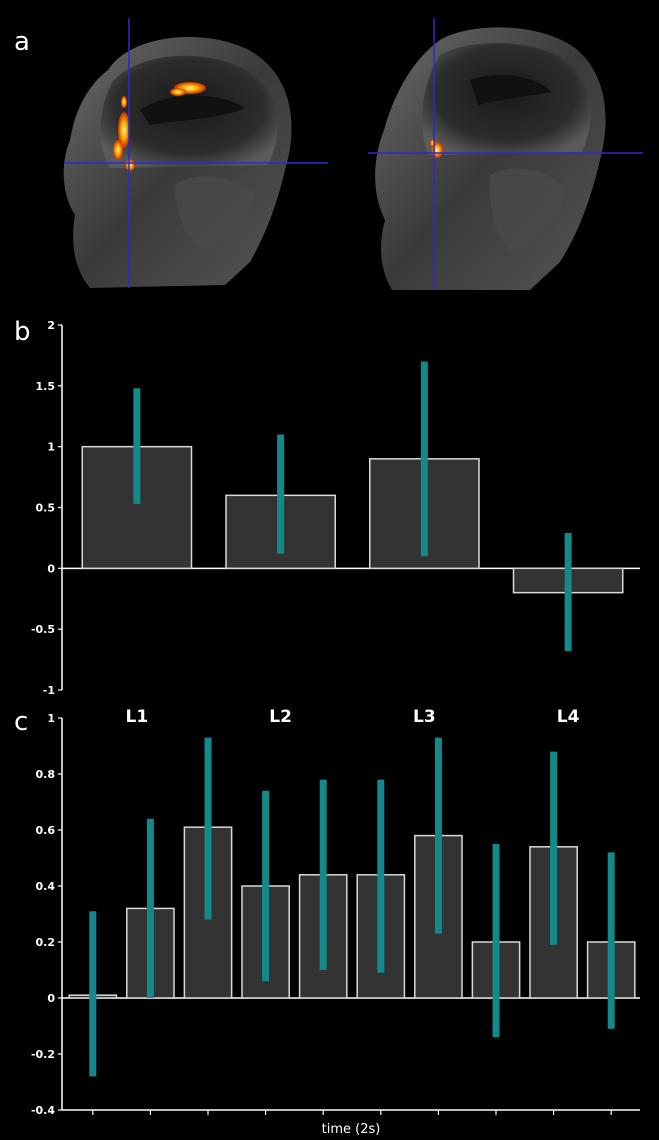 The width and height of the screenshot is (659, 1140). Describe the element at coordinates (22, 332) in the screenshot. I see `panel-b-letter: b` at that location.